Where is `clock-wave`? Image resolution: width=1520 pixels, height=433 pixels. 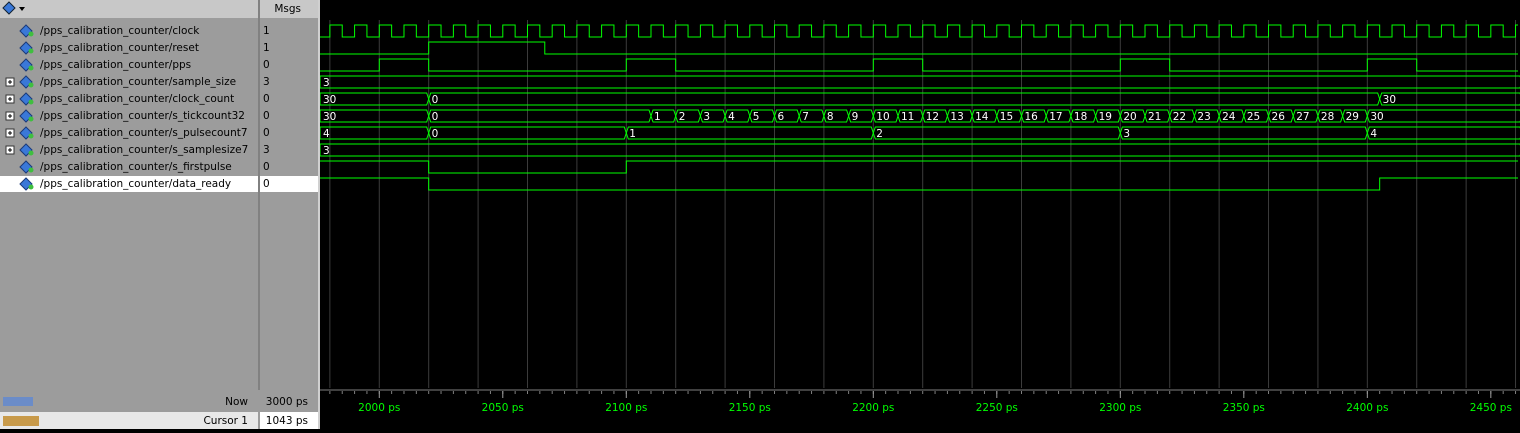 clock-wave is located at coordinates (919, 31).